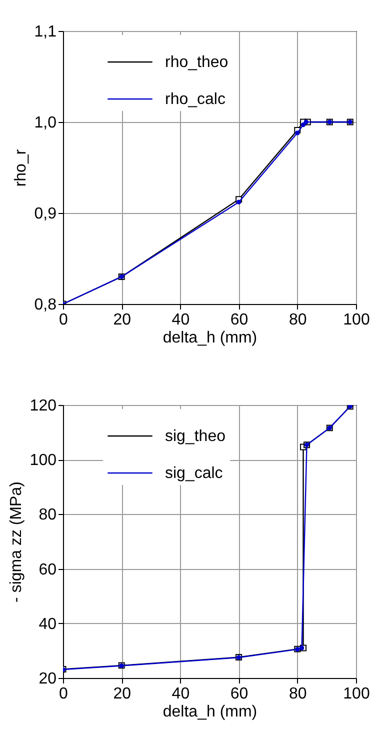 The width and height of the screenshot is (391, 749). I want to click on legend-label: sig_calc, so click(194, 473).